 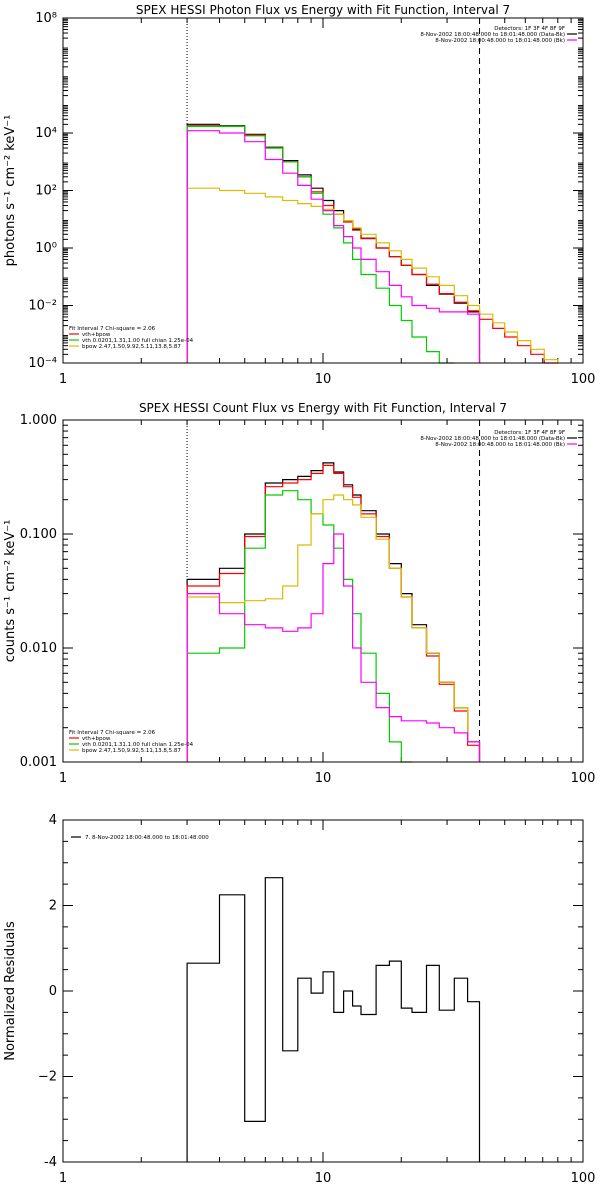 What do you see at coordinates (42, 363) in the screenshot?
I see `y-tick-label: 10⁻⁴` at bounding box center [42, 363].